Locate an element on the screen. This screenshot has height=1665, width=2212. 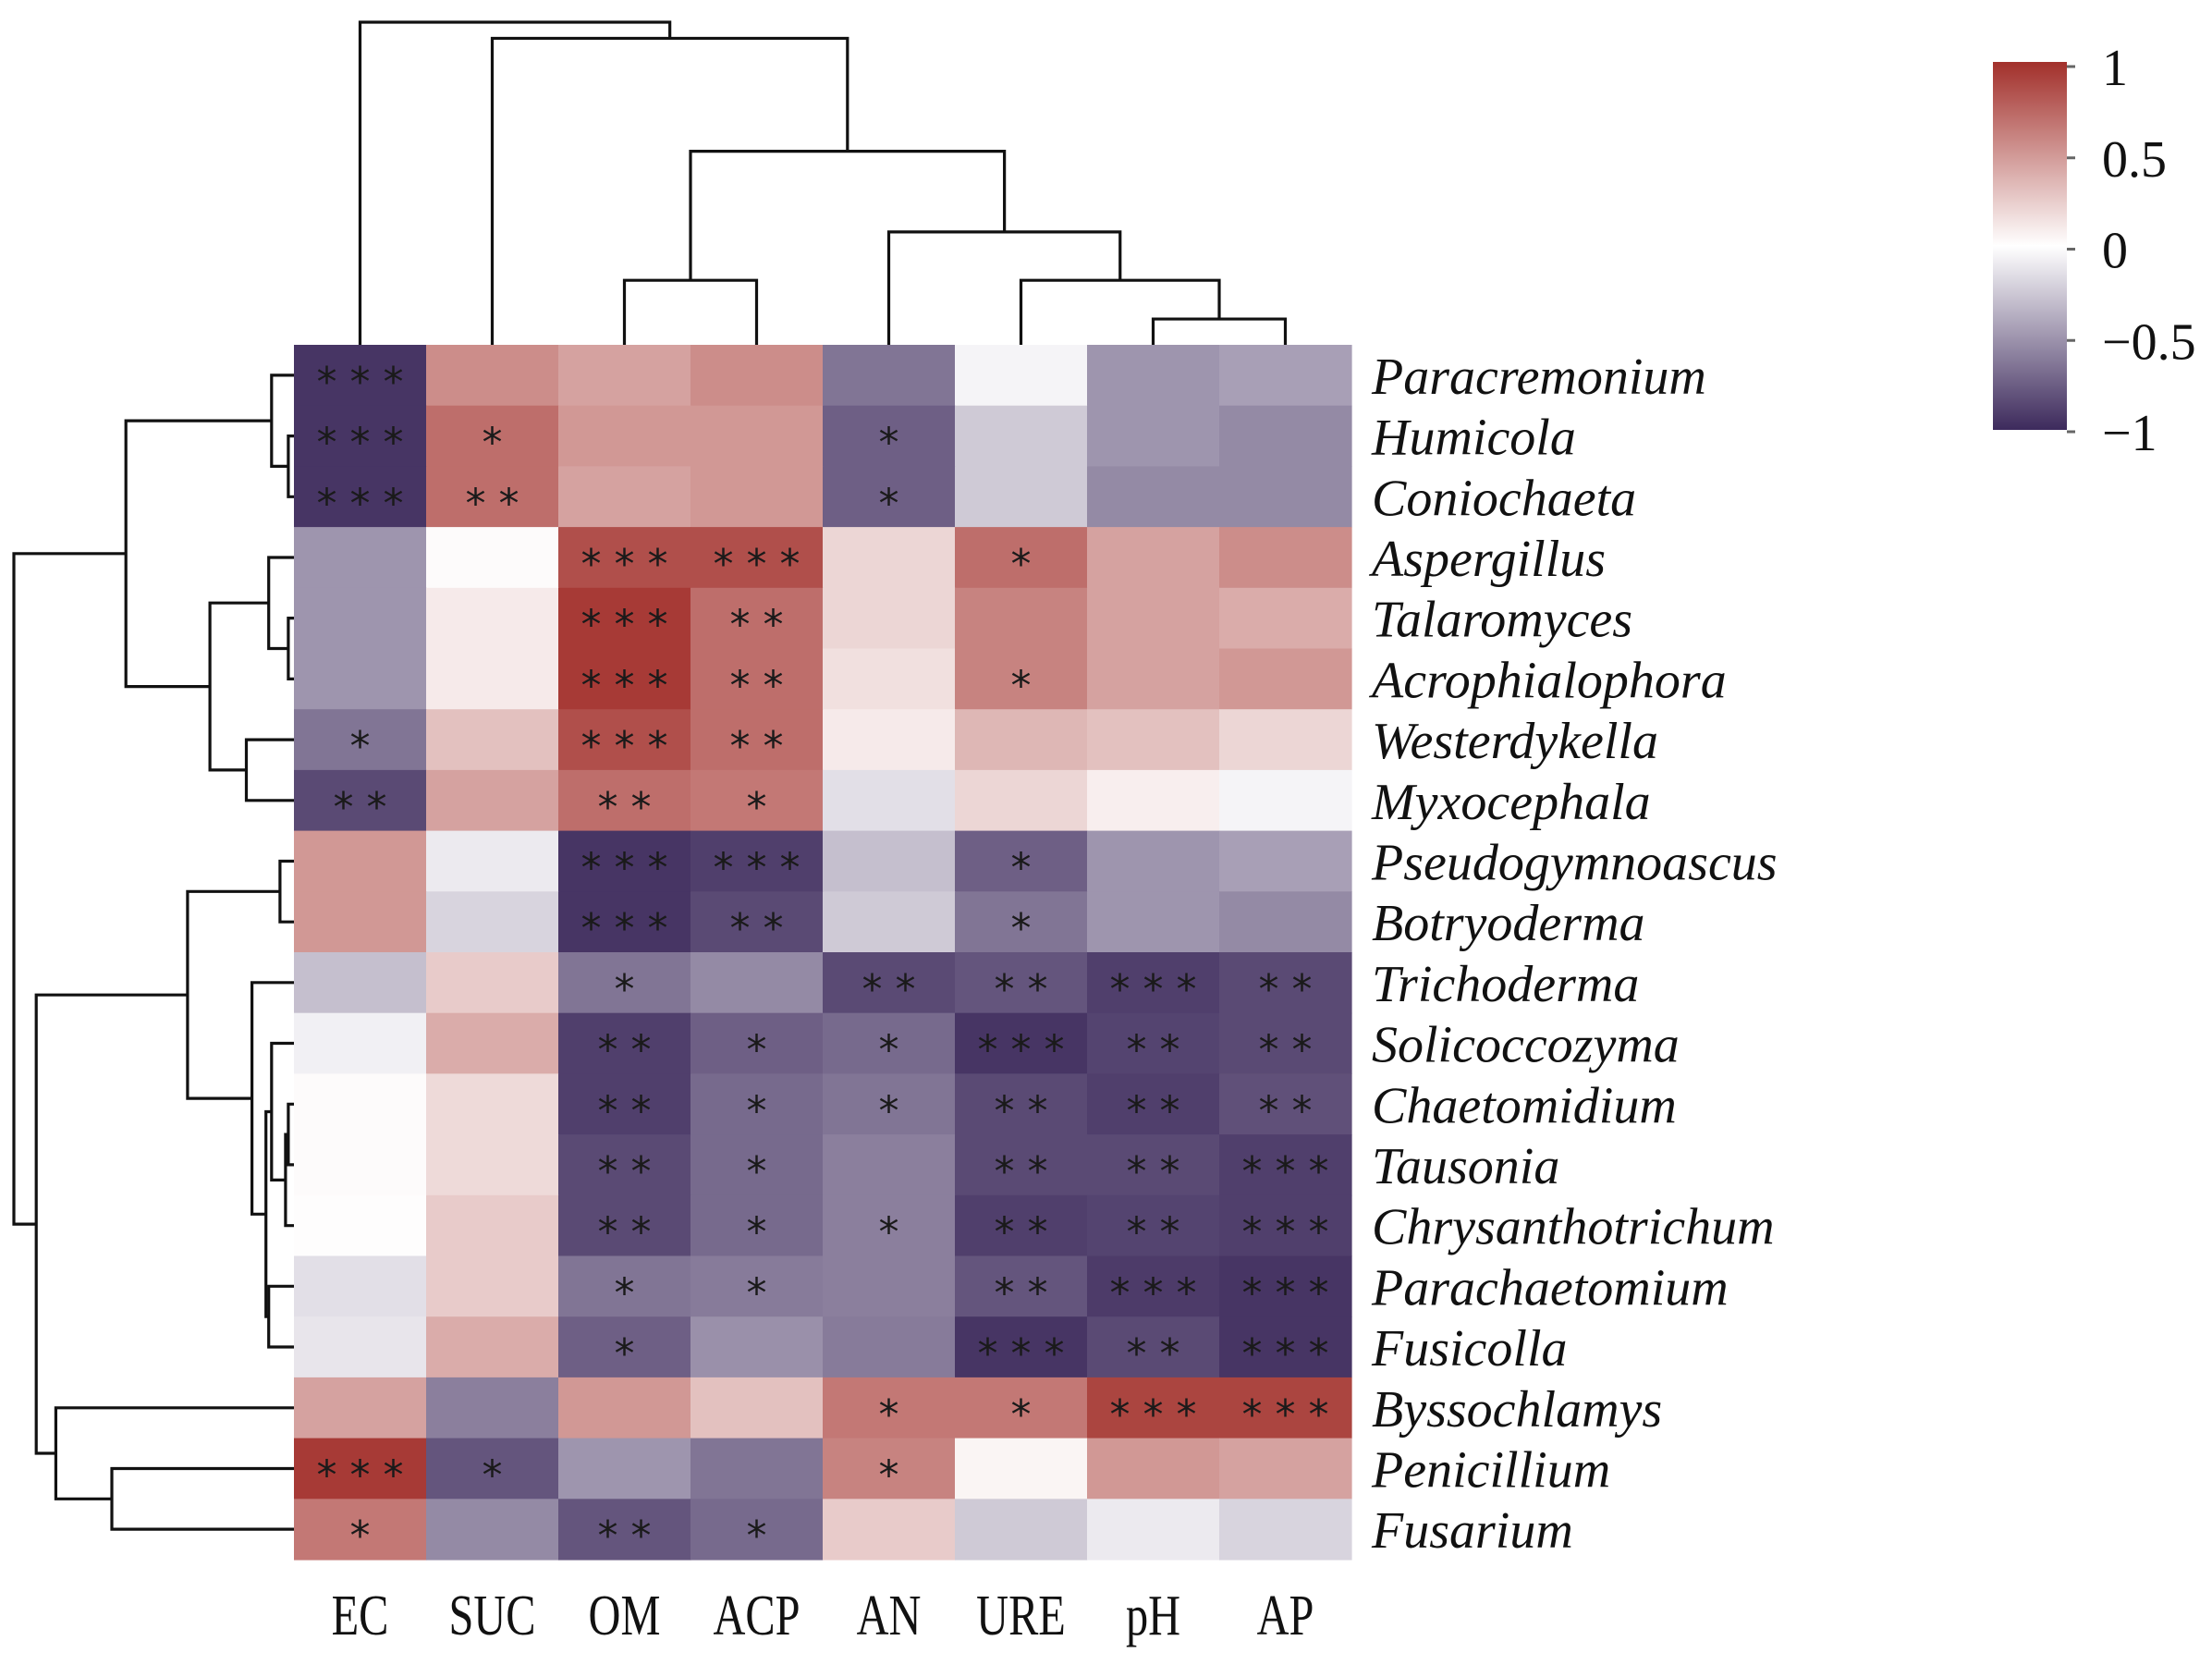
row-label: Paracremonium is located at coordinates (1538, 377).